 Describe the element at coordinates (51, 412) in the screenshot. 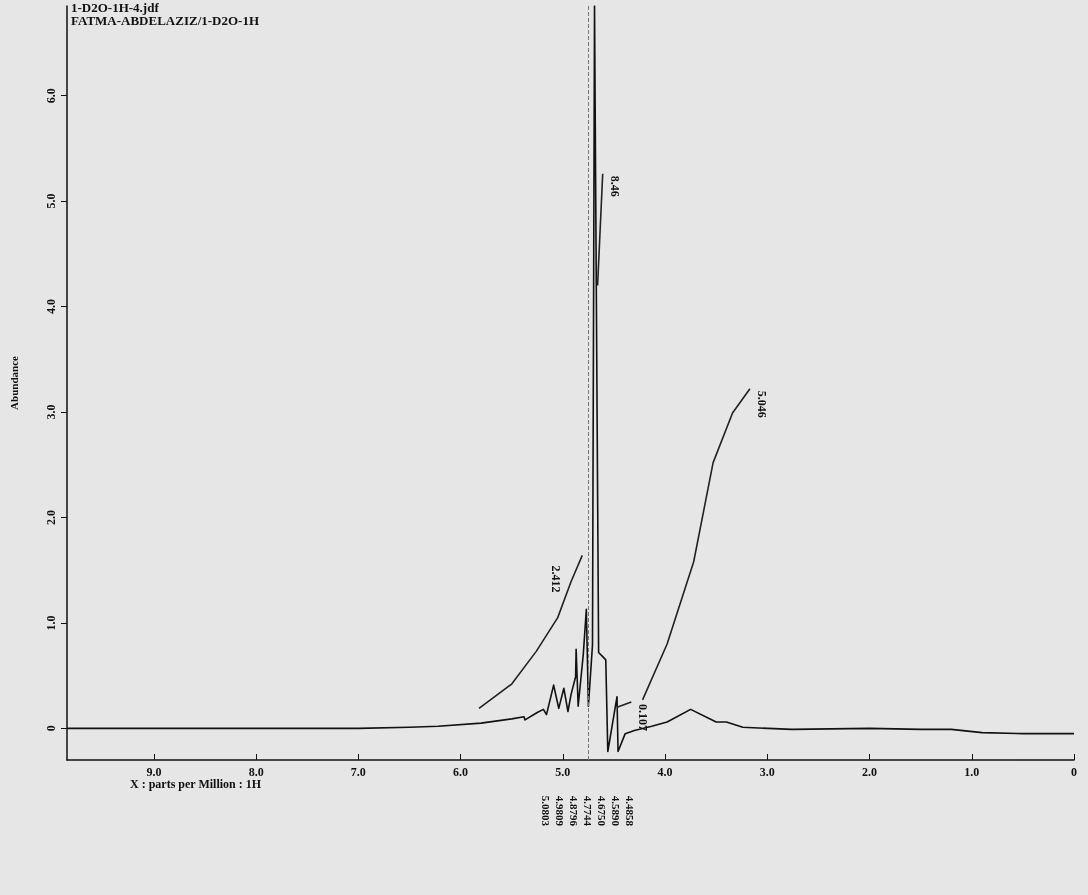

I see `y-tick-label: 3.0` at that location.